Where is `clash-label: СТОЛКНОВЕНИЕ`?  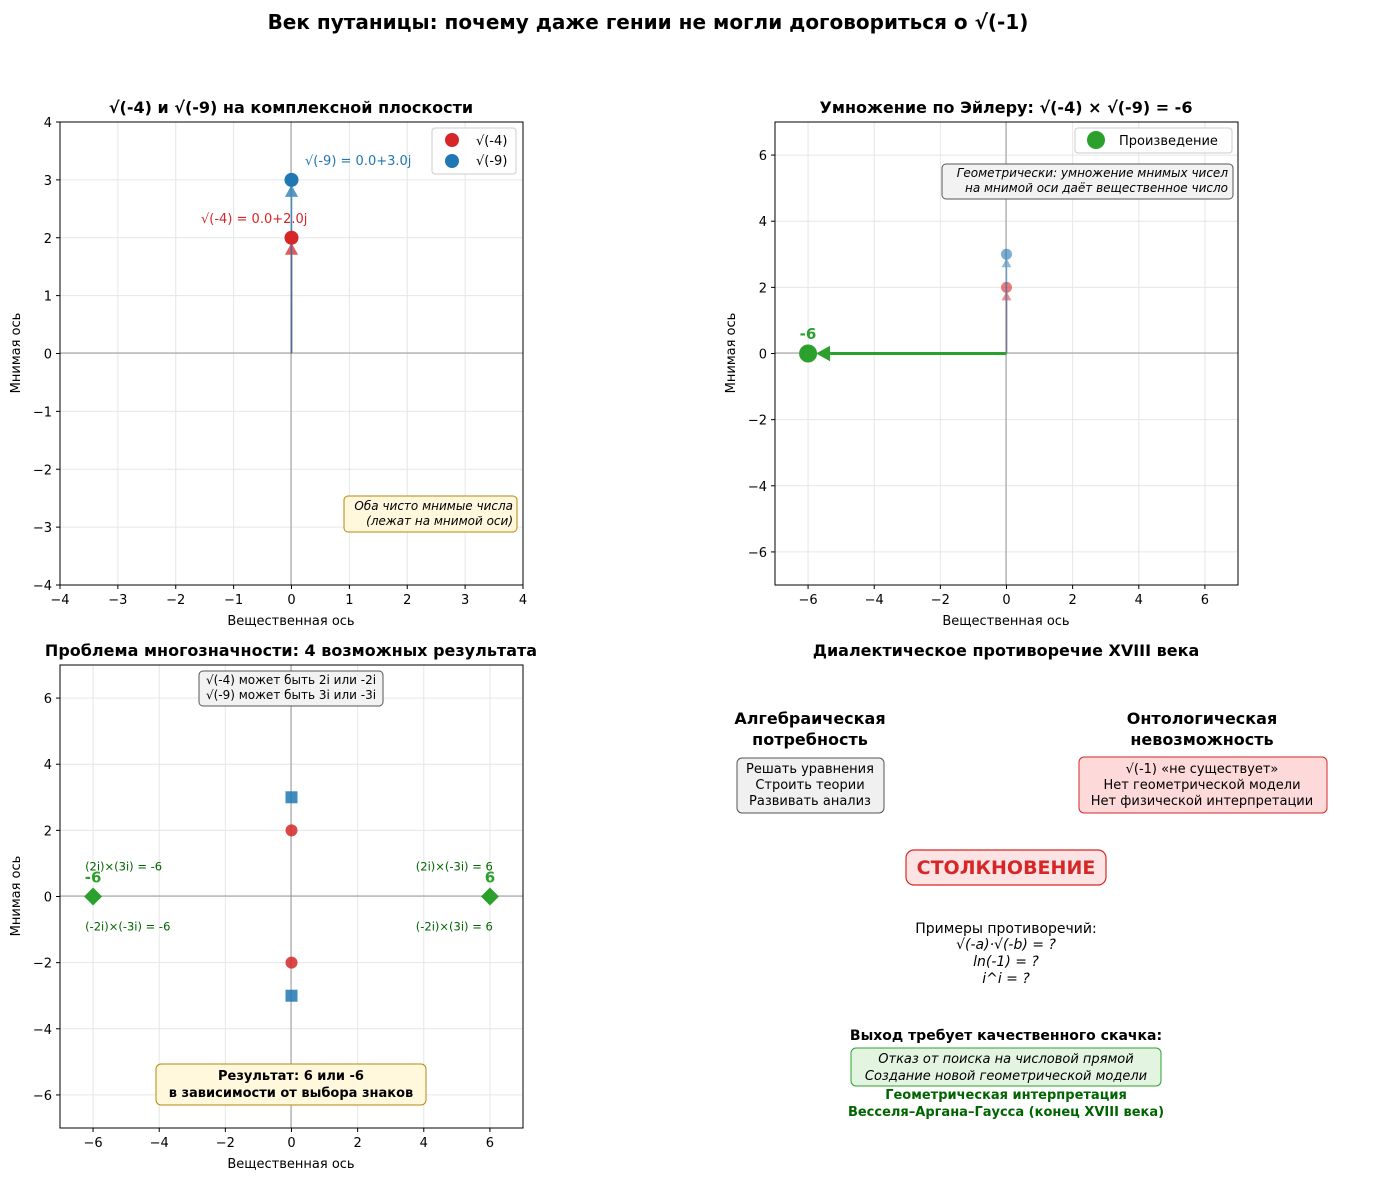 clash-label: СТОЛКНОВЕНИЕ is located at coordinates (1006, 868).